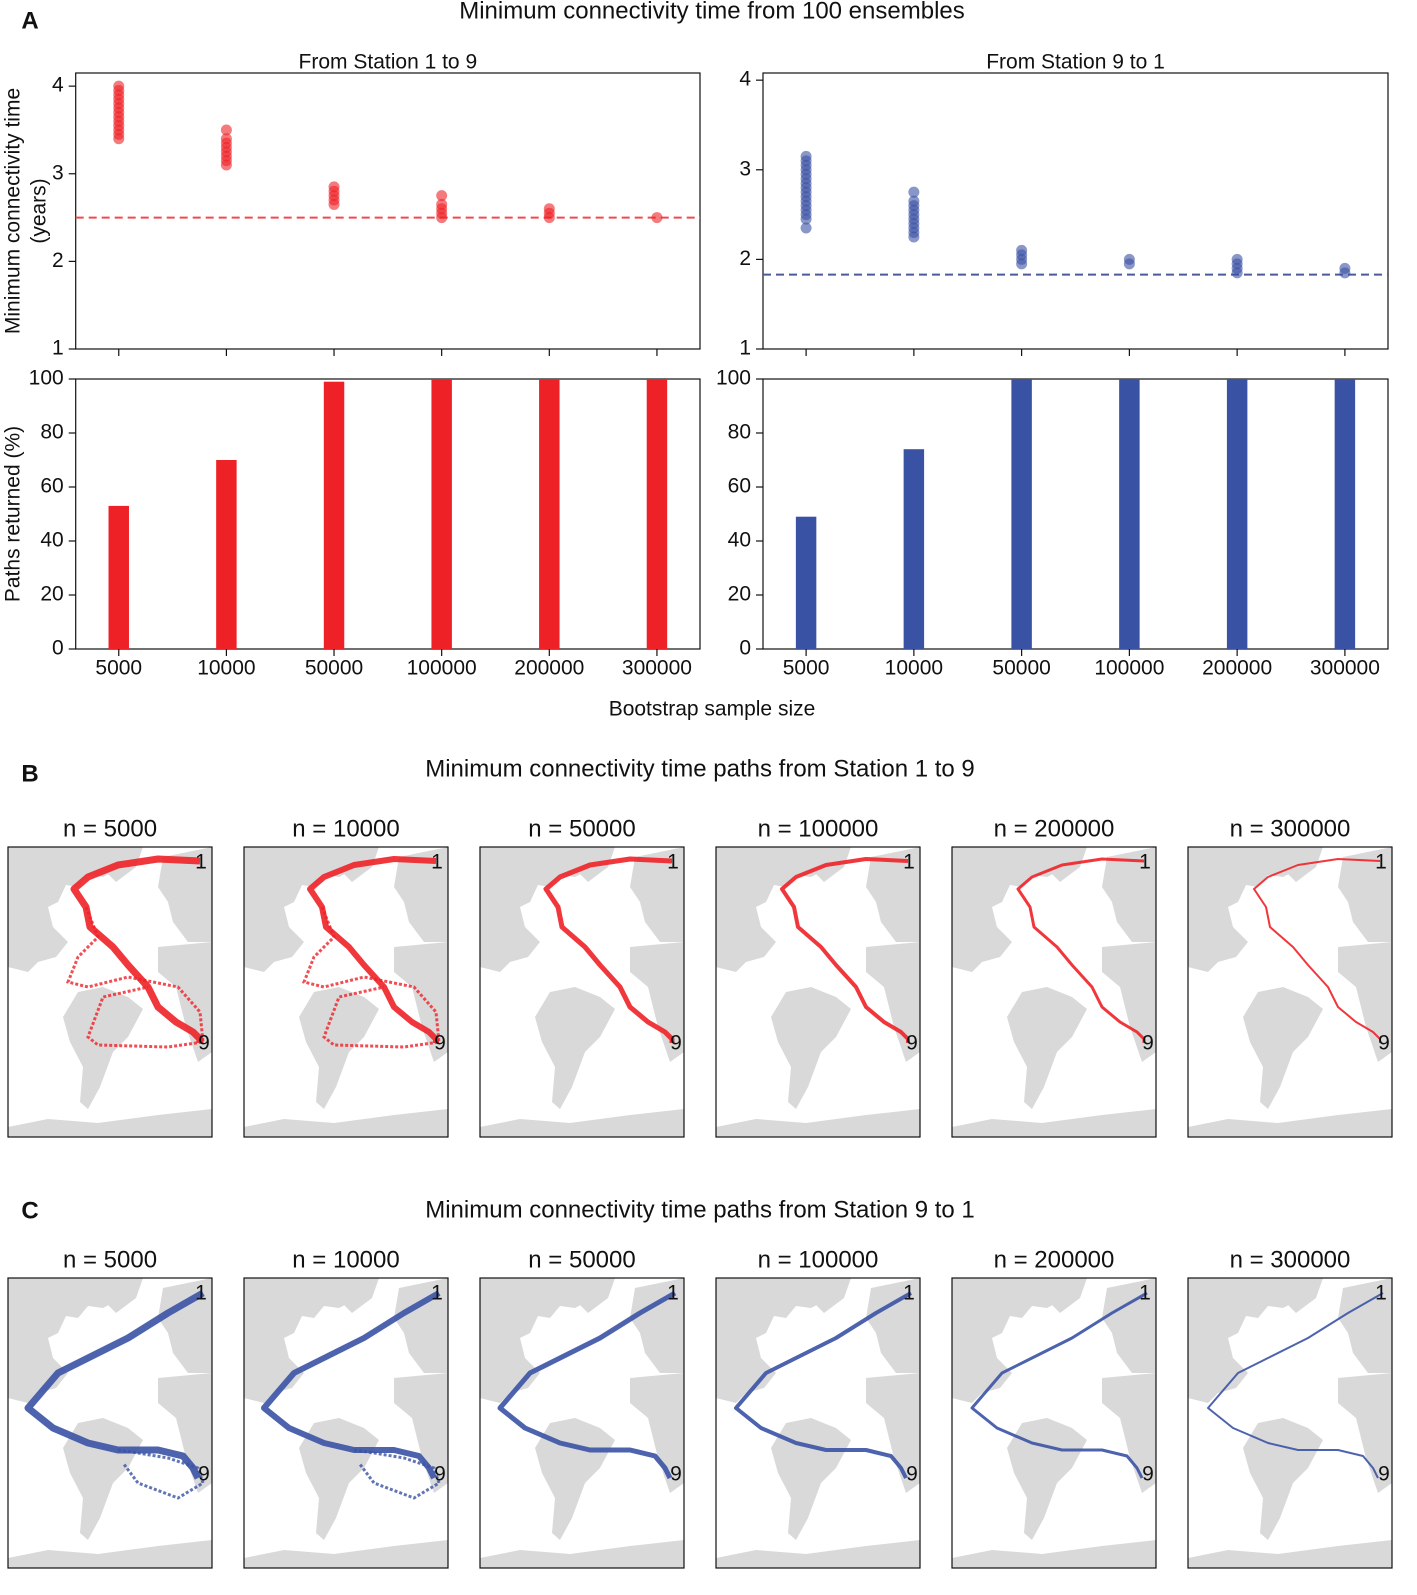  I want to click on map-title: n = 300000, so click(1290, 1259).